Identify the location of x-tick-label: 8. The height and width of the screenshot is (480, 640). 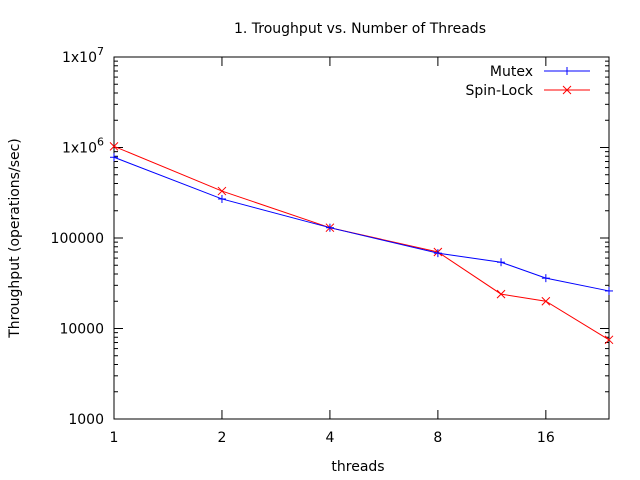
(437, 438).